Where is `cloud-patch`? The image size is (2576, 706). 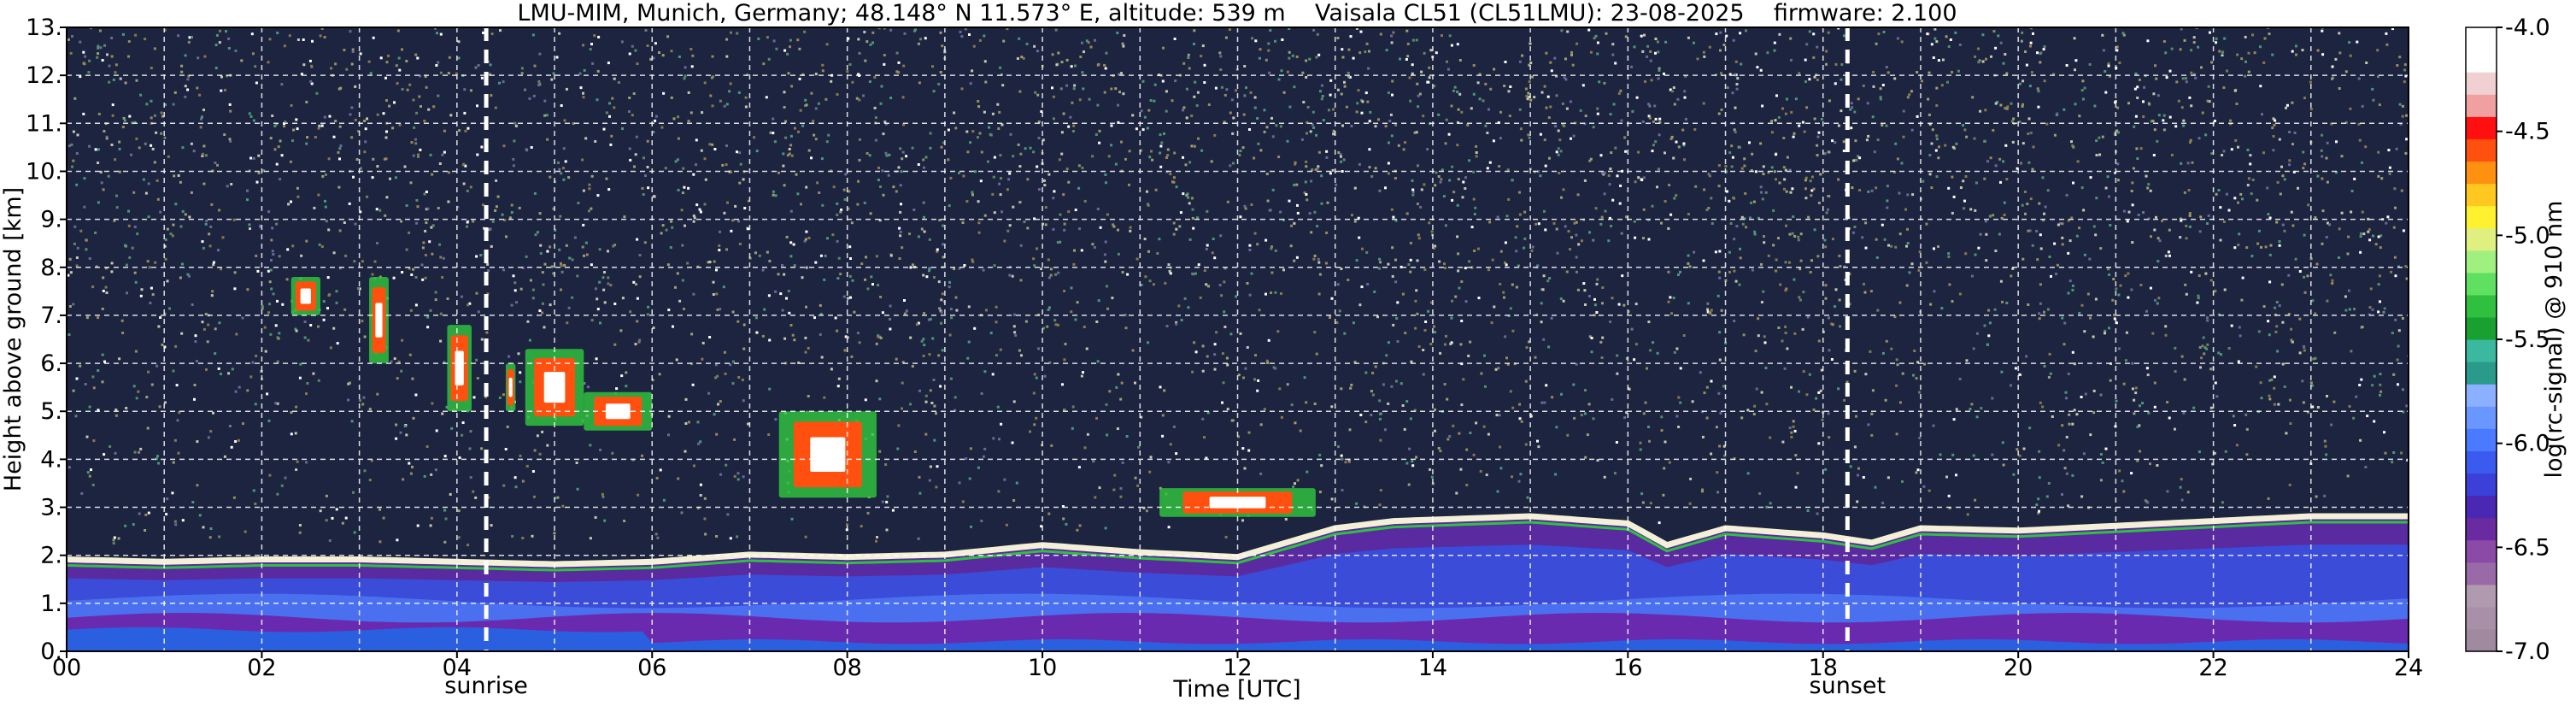 cloud-patch is located at coordinates (459, 368).